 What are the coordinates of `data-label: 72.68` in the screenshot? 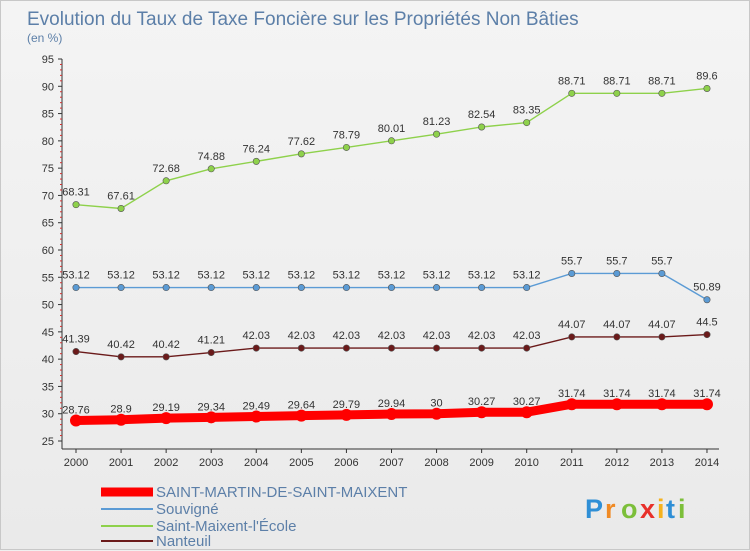 It's located at (166, 169).